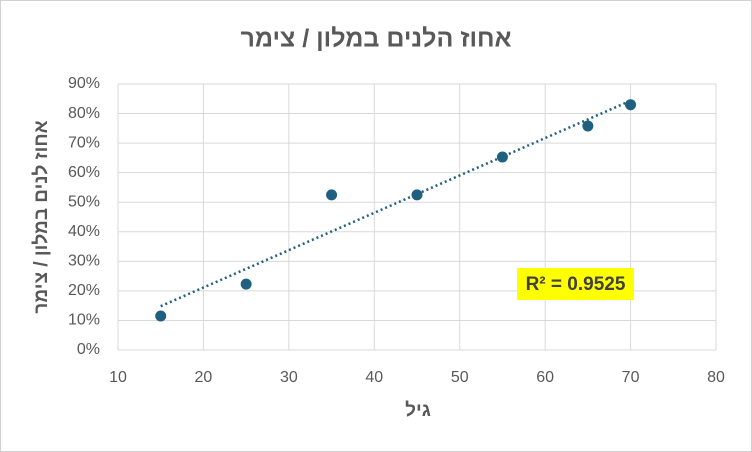  Describe the element at coordinates (204, 377) in the screenshot. I see `x-tick-label: 20` at that location.